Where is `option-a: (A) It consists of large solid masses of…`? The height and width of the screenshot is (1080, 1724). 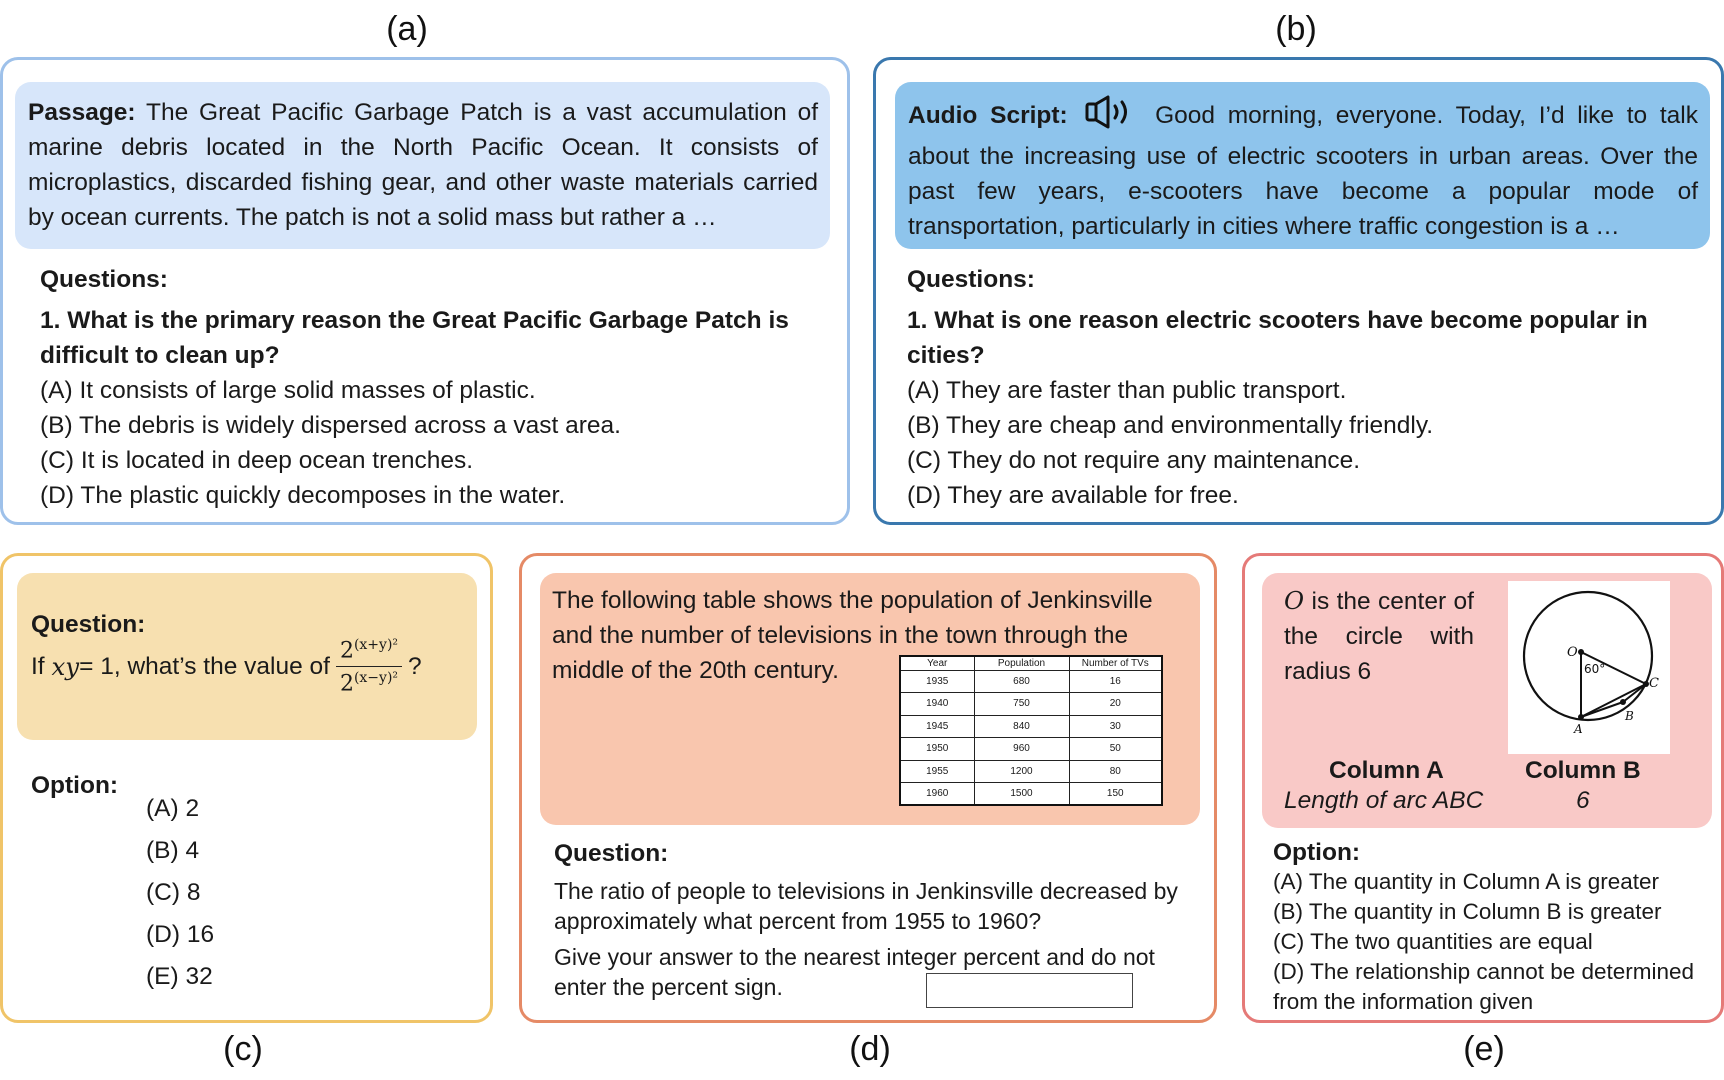
option-a: (A) It consists of large solid masses of… is located at coordinates (288, 390).